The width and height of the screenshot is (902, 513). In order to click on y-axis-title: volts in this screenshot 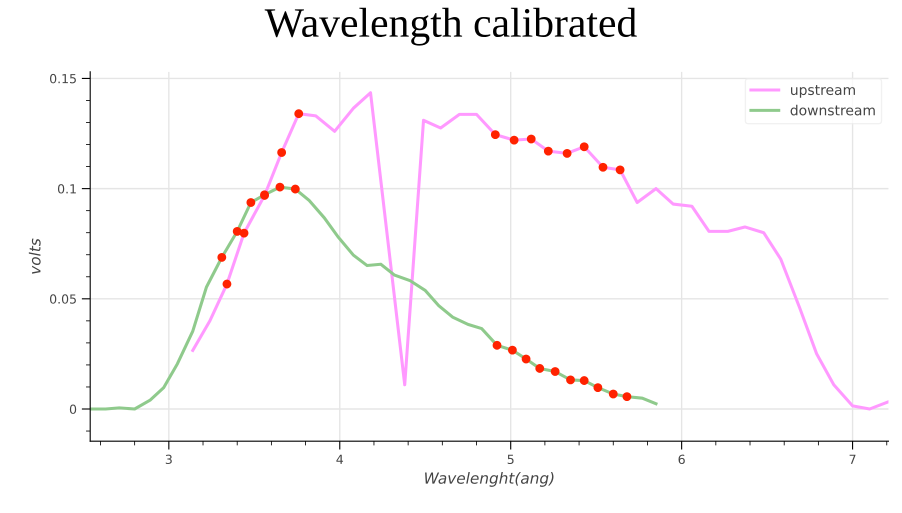, I will do `click(34, 256)`.